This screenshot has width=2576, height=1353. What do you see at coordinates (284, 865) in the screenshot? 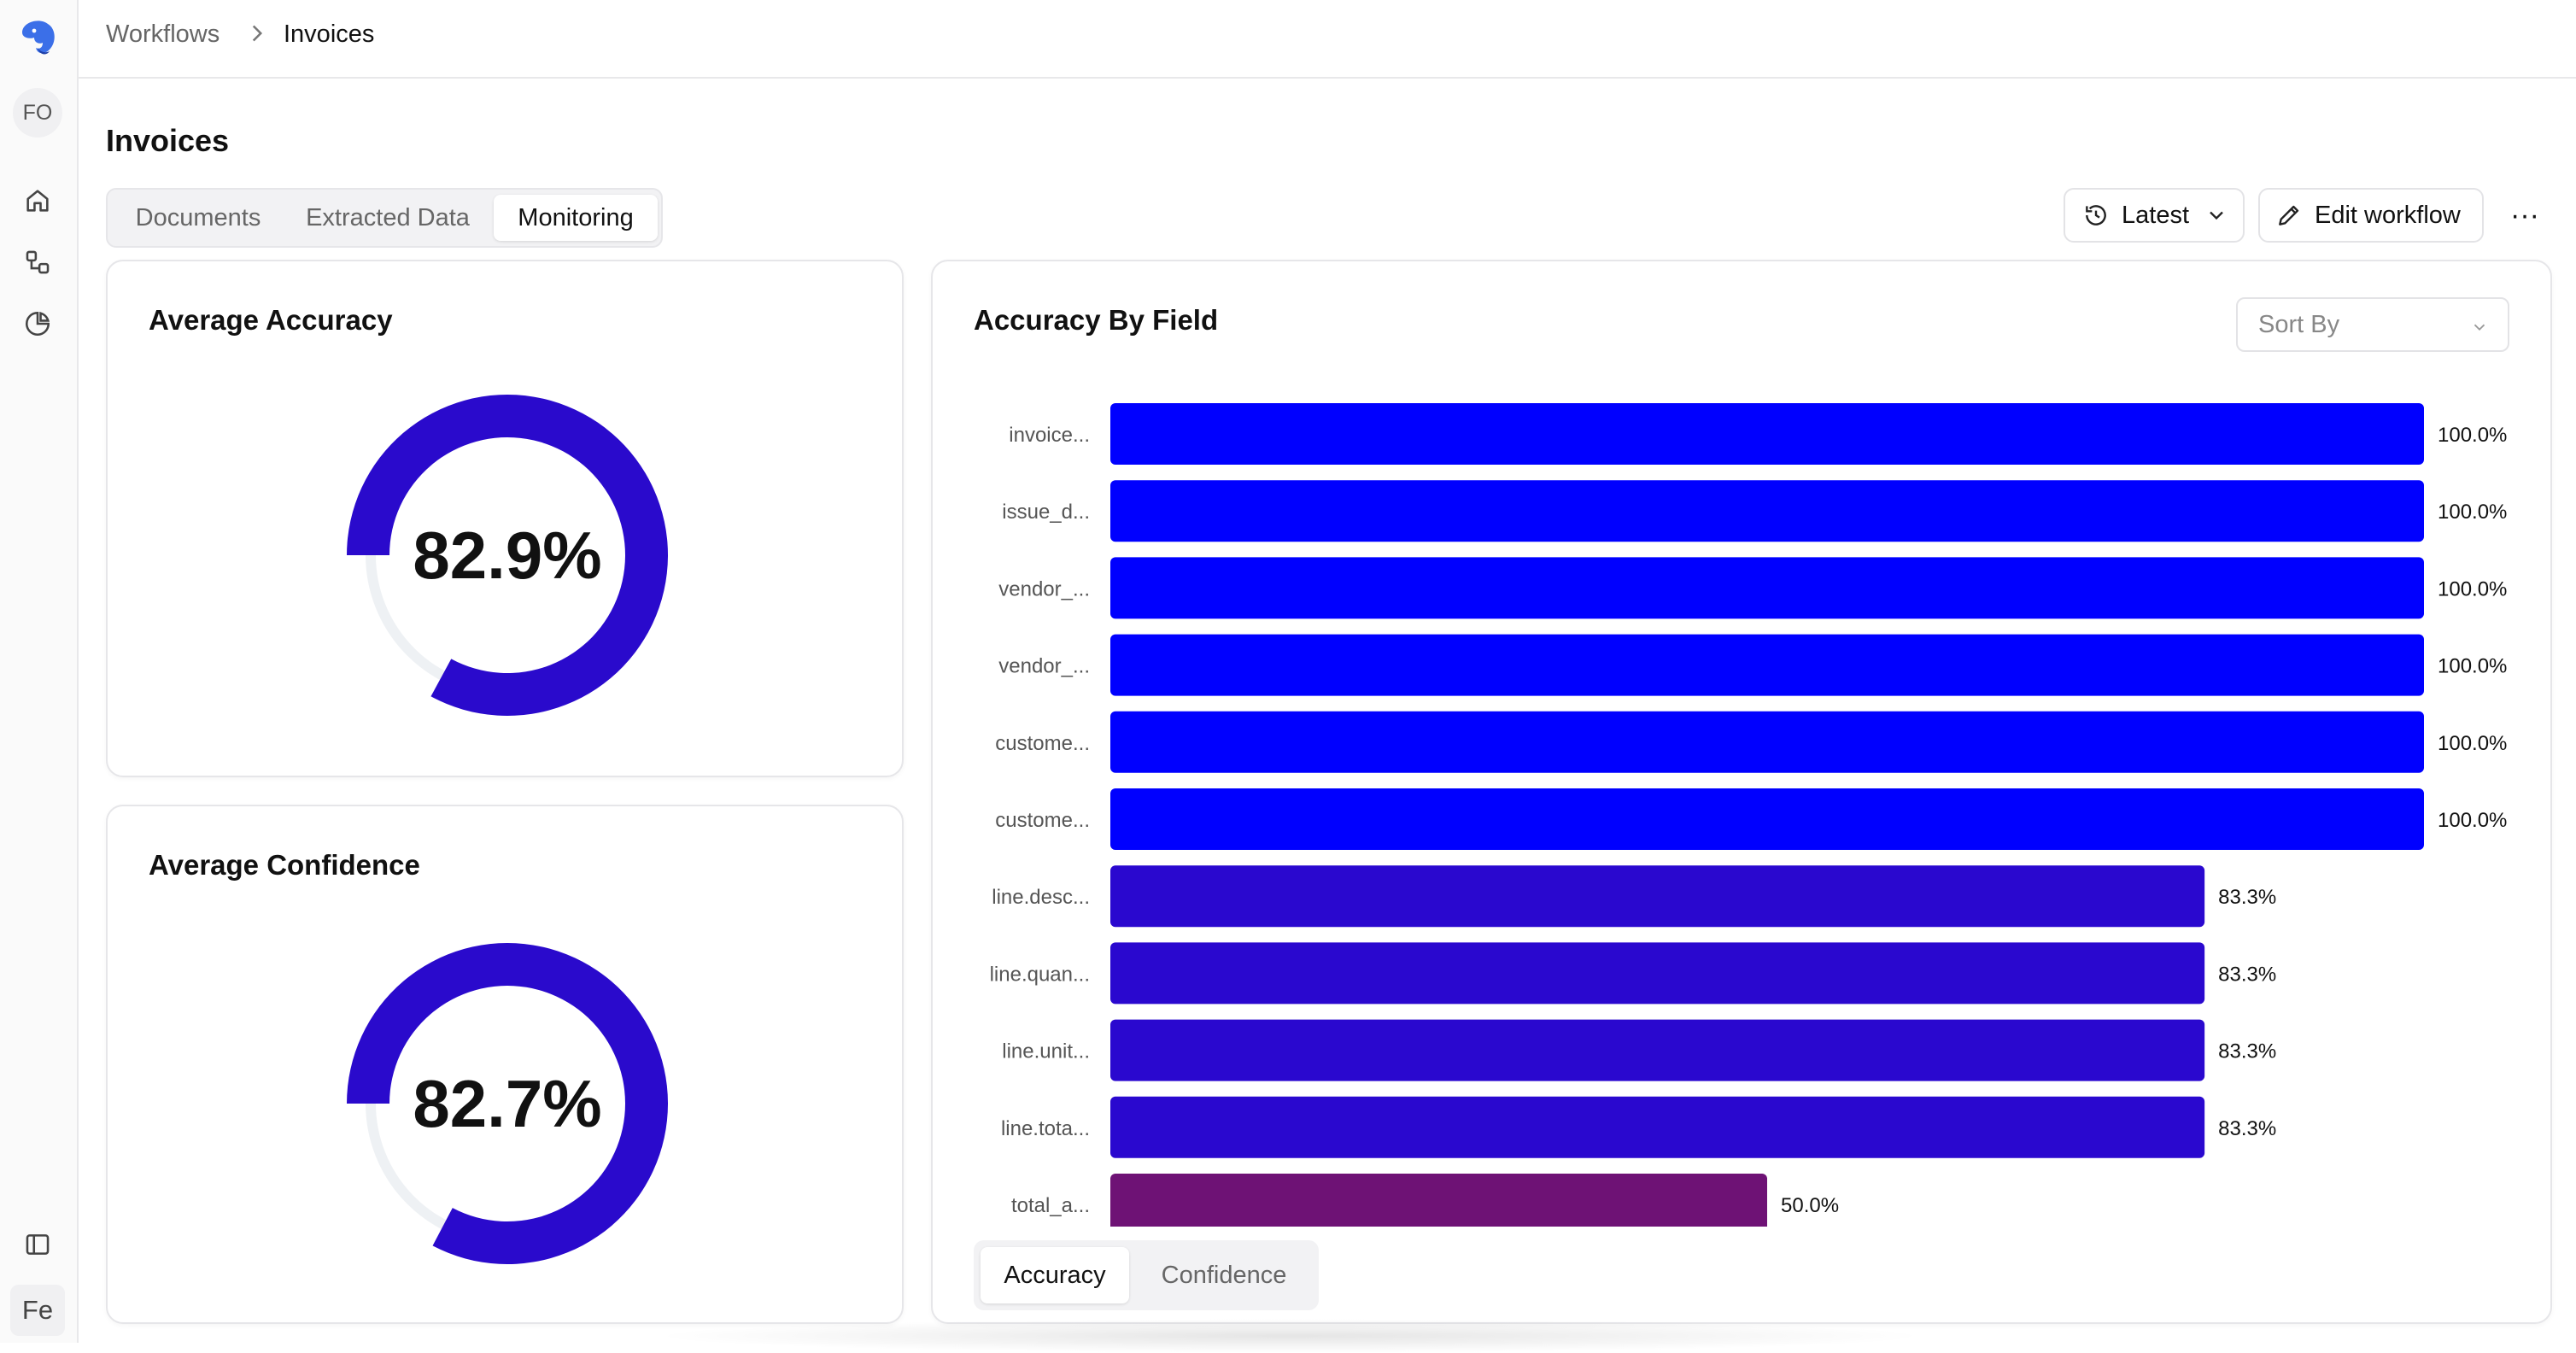
I see `average-confidence-title: Average Confidence` at bounding box center [284, 865].